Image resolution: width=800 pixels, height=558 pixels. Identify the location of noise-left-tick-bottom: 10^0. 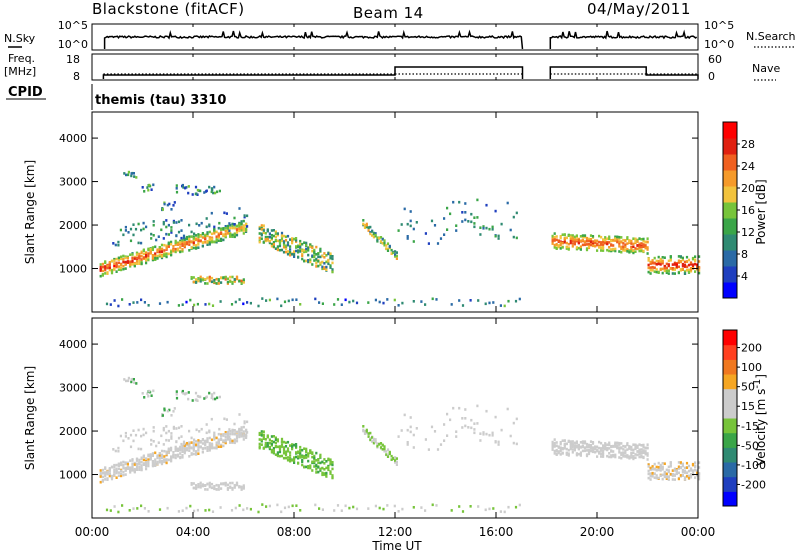
(73, 44).